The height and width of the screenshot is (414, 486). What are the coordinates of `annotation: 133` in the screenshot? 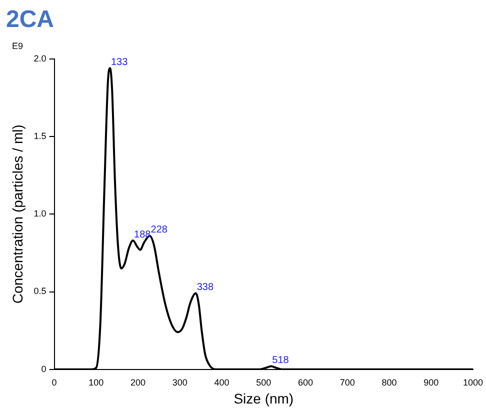 It's located at (119, 62).